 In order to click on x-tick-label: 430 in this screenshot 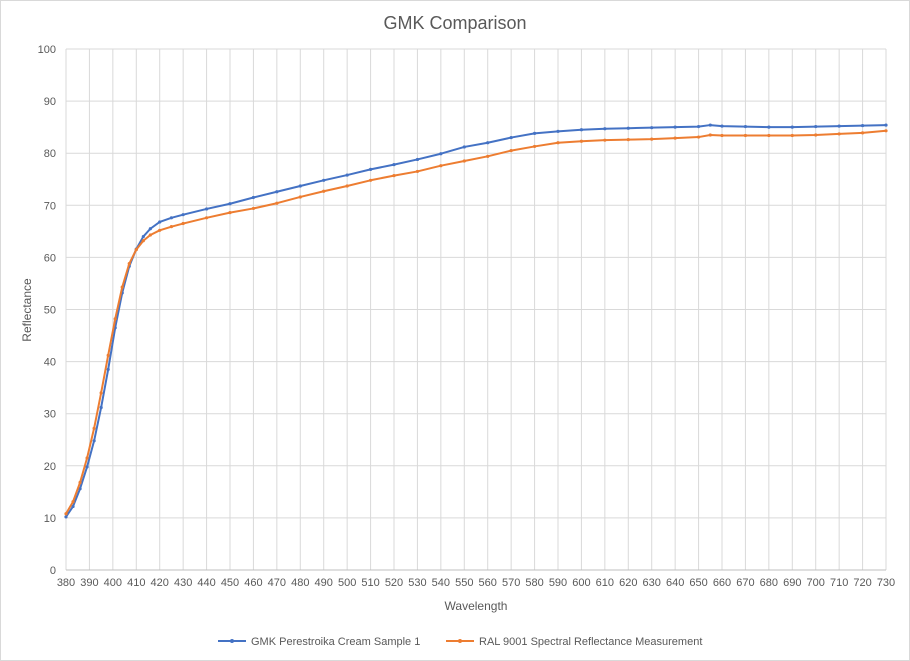, I will do `click(183, 583)`.